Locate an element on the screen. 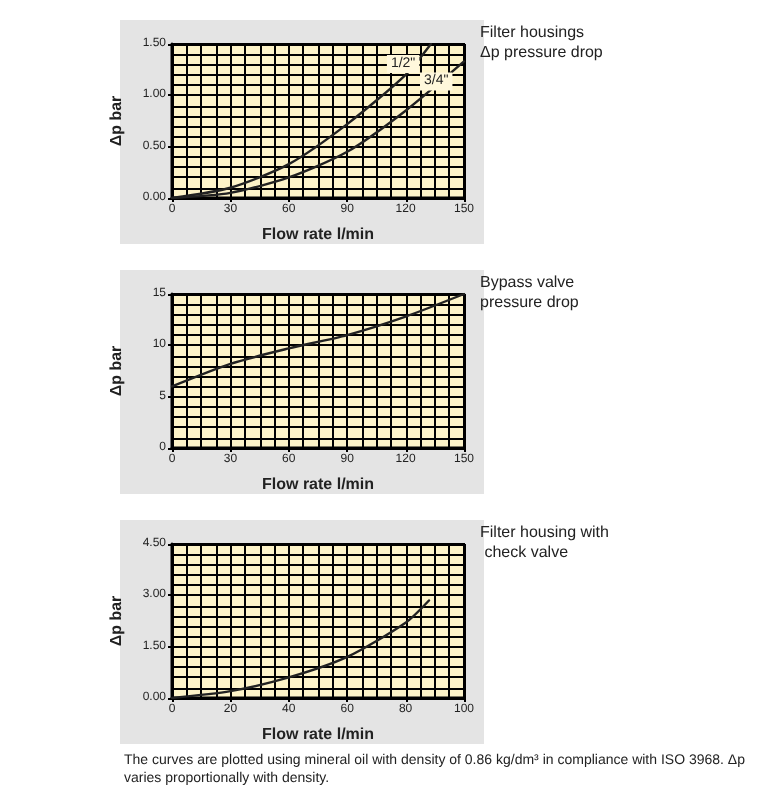 The height and width of the screenshot is (800, 774). text: Filter housings Δp pressure drop is located at coordinates (542, 42).